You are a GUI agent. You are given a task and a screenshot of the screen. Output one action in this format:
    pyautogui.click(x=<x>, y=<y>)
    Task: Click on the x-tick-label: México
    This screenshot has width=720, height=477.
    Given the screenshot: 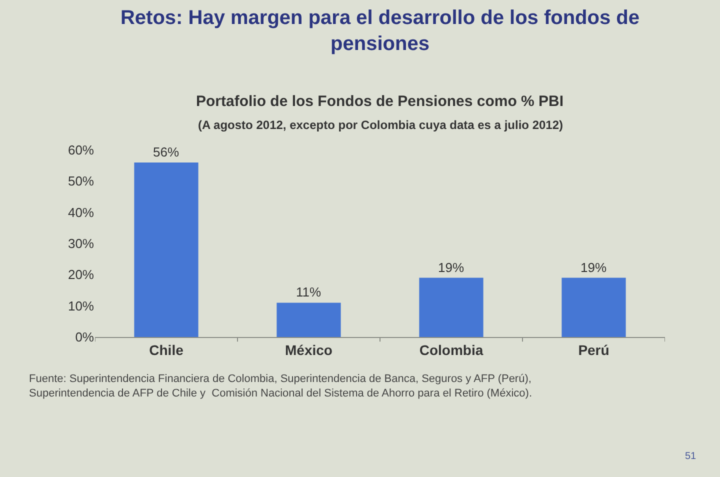 What is the action you would take?
    pyautogui.click(x=308, y=350)
    